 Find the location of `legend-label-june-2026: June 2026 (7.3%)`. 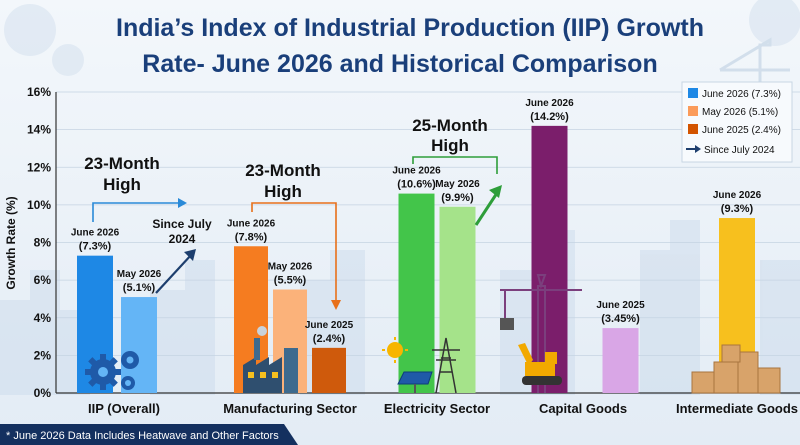

legend-label-june-2026: June 2026 (7.3%) is located at coordinates (741, 94).